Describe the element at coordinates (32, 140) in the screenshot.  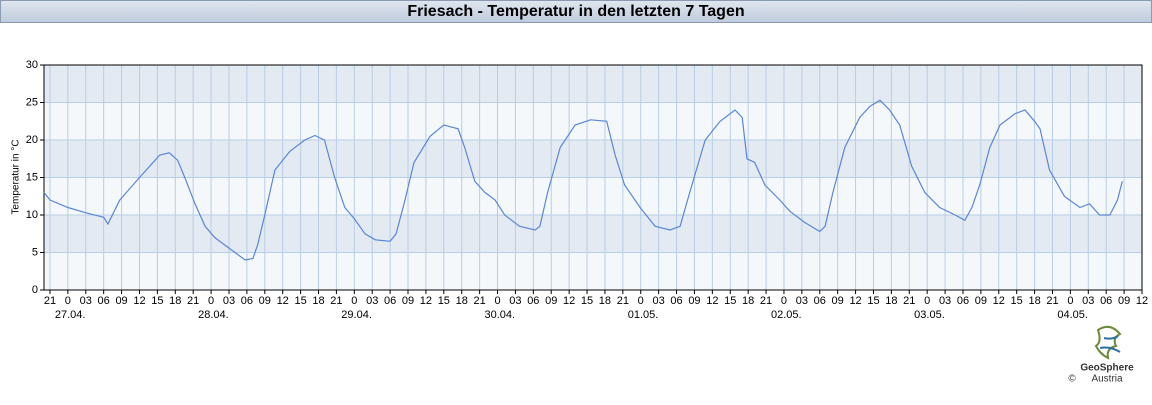
I see `y-tick-label: 20` at that location.